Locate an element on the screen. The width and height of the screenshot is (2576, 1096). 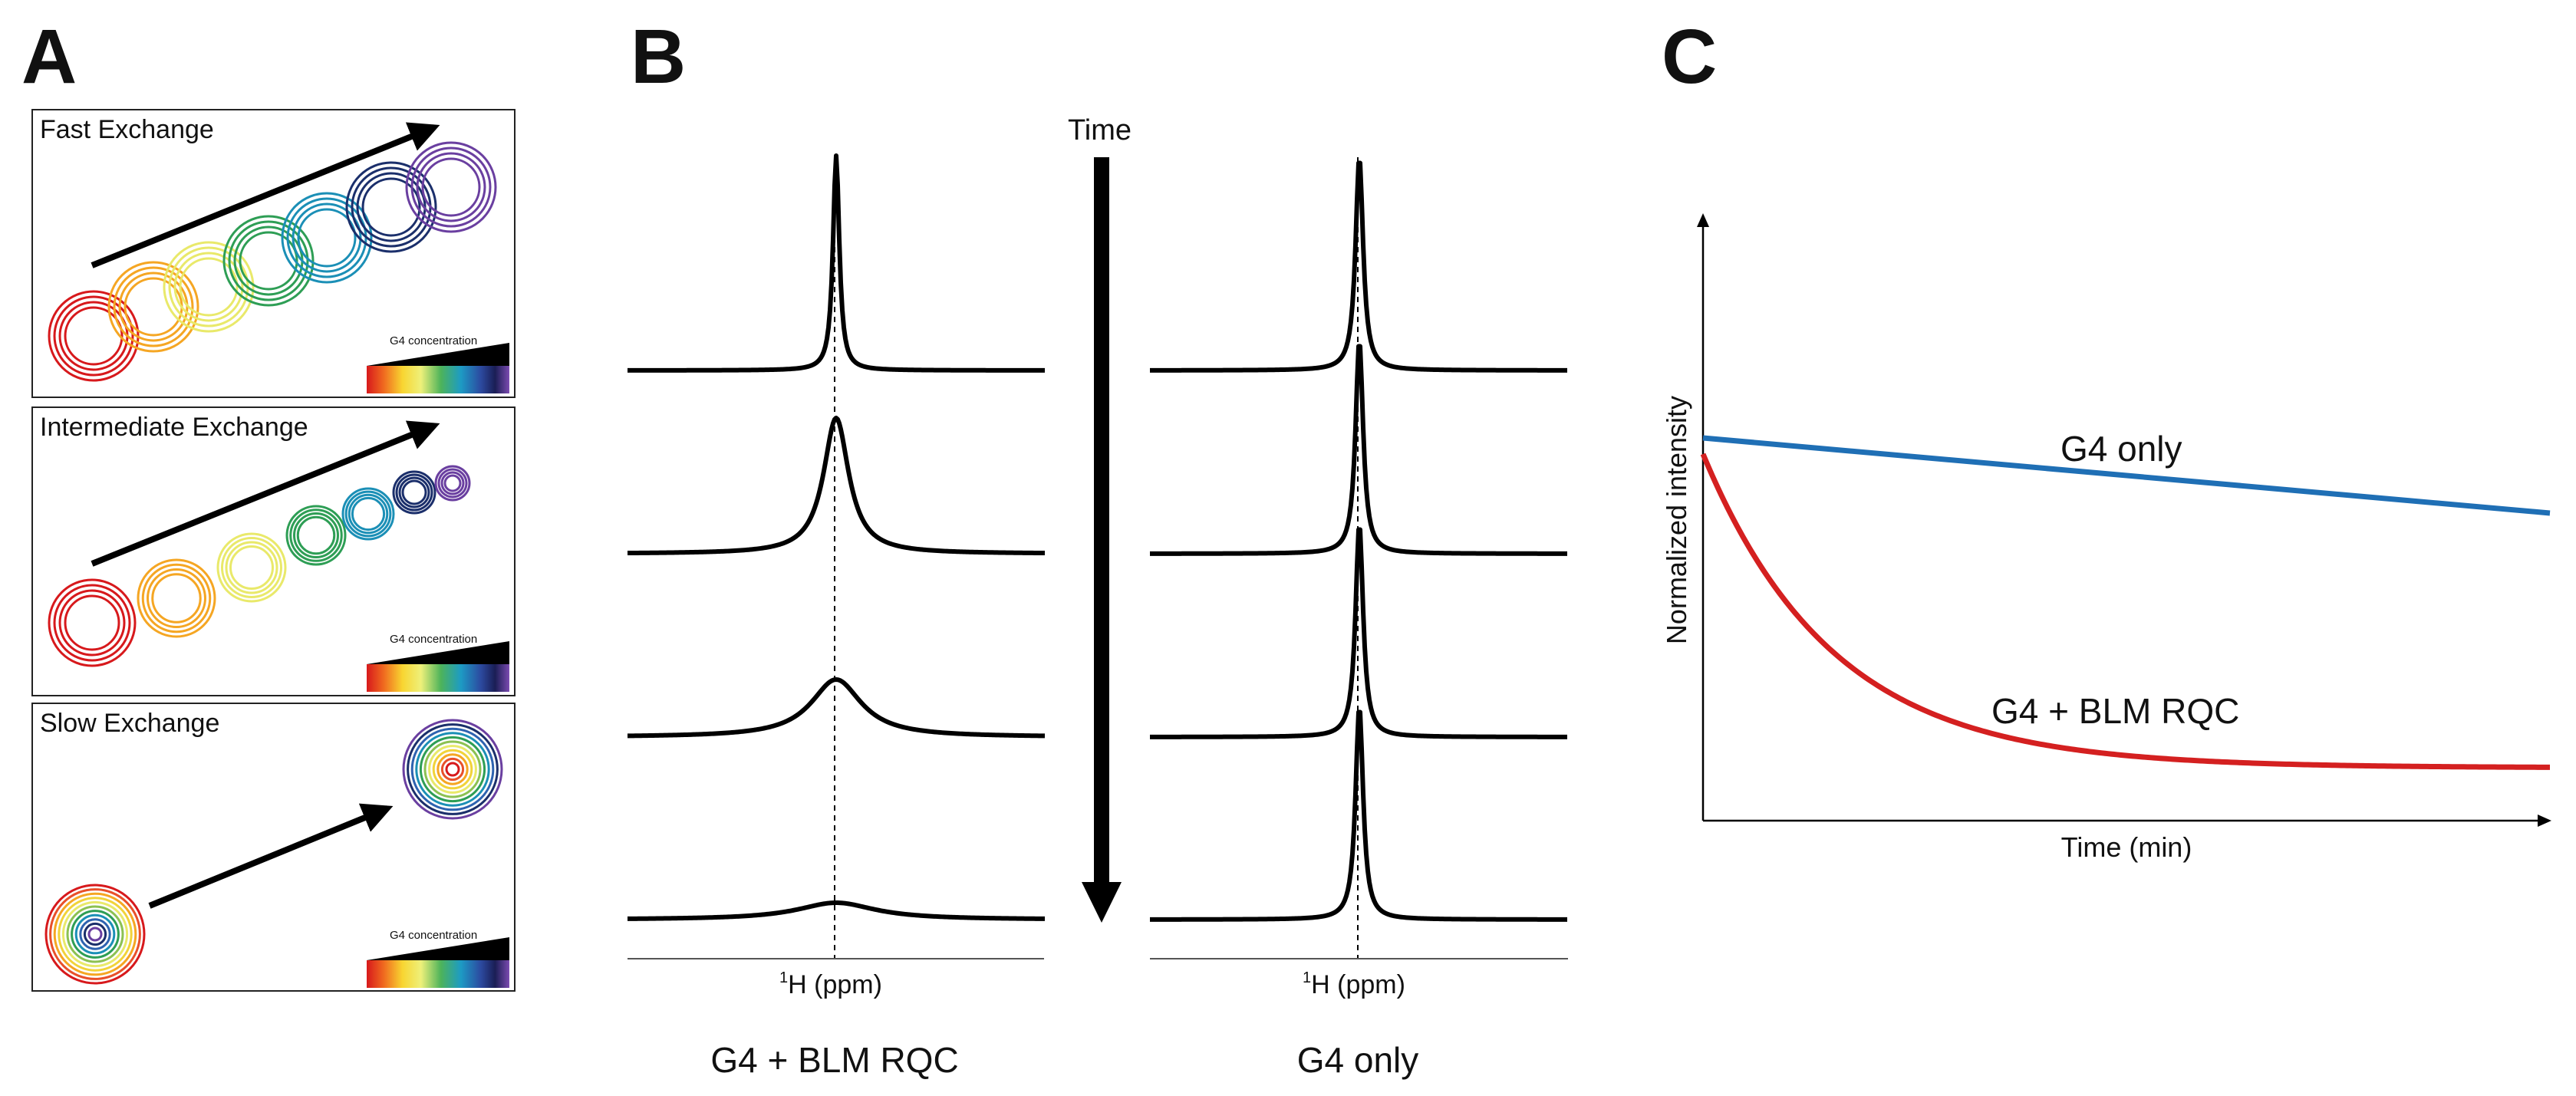
fast-exchange-arrow is located at coordinates (265, 195).